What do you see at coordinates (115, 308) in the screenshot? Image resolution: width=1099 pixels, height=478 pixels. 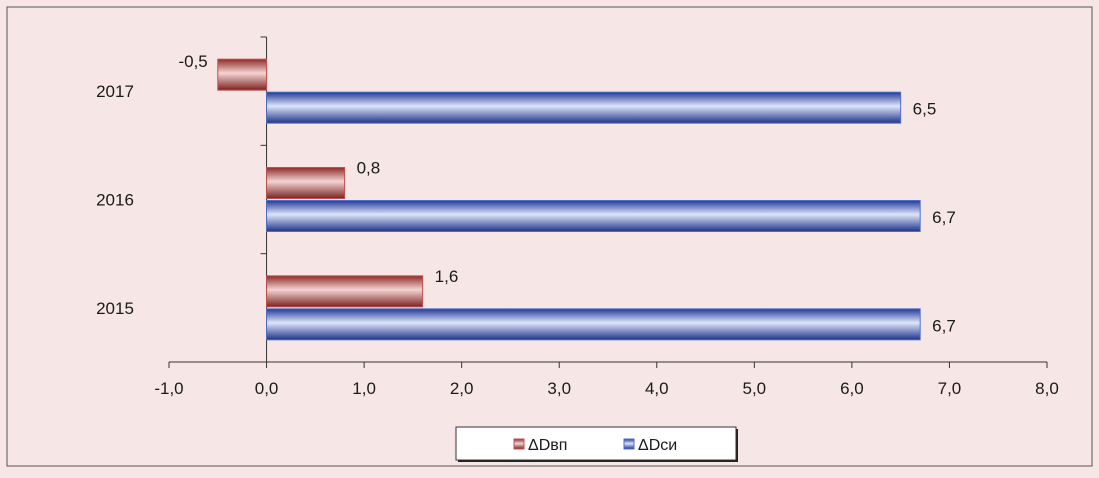 I see `y-category-label: 2015` at bounding box center [115, 308].